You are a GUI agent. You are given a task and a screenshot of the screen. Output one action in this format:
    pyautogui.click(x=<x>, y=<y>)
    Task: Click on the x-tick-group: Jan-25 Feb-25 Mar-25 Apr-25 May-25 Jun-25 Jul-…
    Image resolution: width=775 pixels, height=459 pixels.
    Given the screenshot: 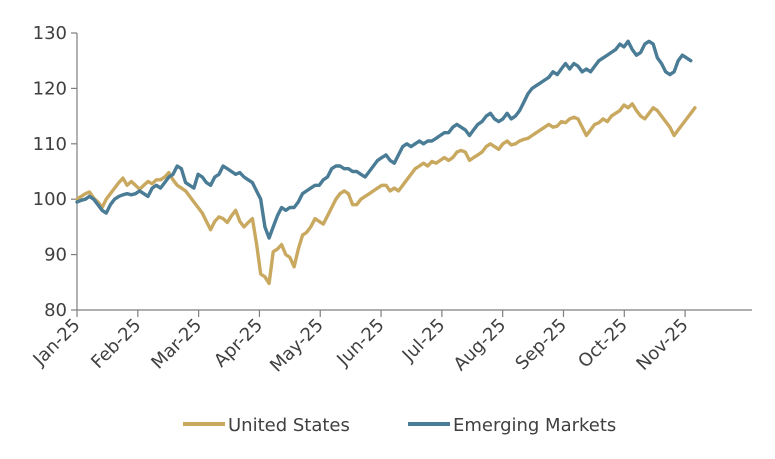 What is the action you would take?
    pyautogui.click(x=361, y=343)
    